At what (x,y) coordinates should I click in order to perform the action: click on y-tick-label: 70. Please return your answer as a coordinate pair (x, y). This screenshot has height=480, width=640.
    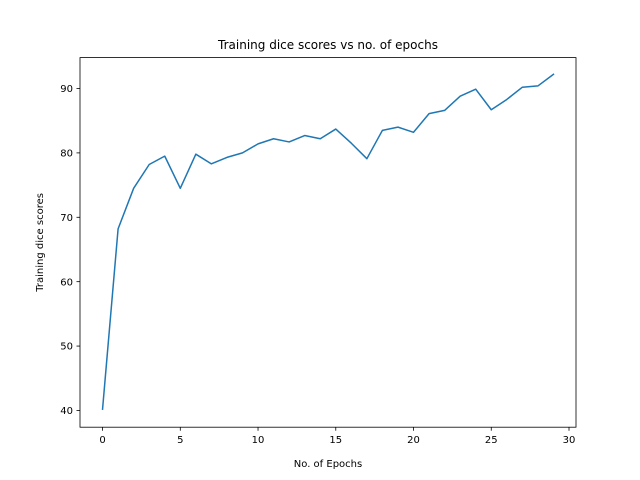
    Looking at the image, I should click on (66, 218).